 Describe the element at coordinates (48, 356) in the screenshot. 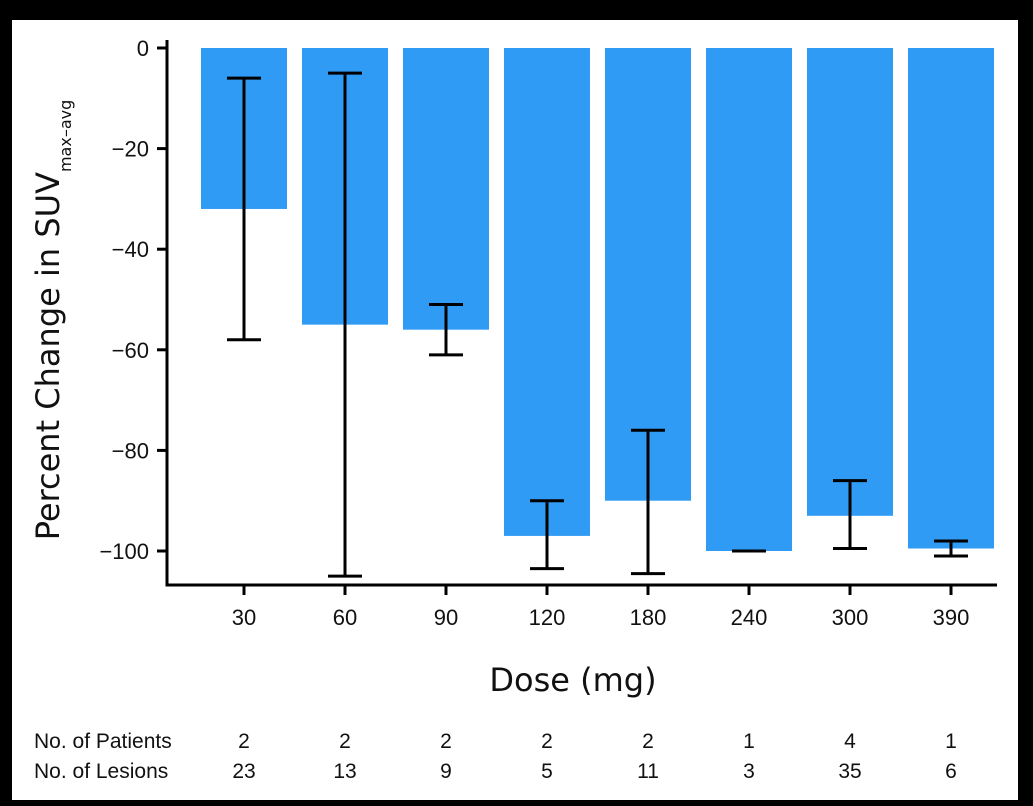

I see `y-axis-title-main: Percent Change in SUV` at that location.